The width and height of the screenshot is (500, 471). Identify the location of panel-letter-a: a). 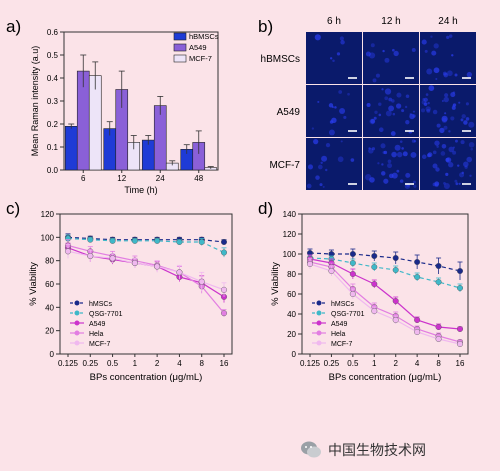
(13, 26).